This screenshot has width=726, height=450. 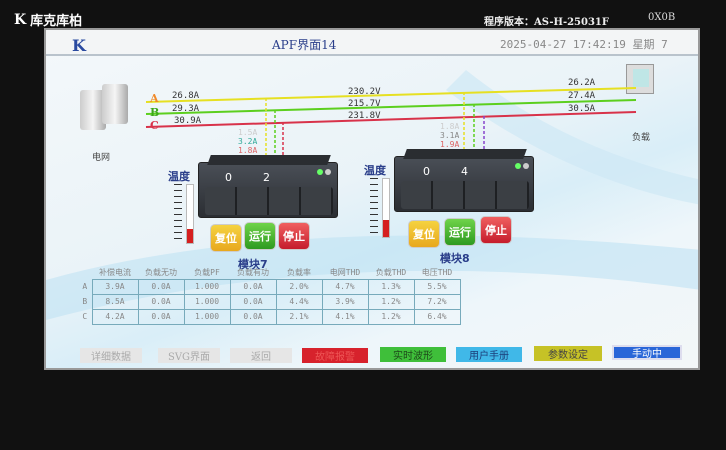 What do you see at coordinates (662, 17) in the screenshot?
I see `device-code: 0X0B` at bounding box center [662, 17].